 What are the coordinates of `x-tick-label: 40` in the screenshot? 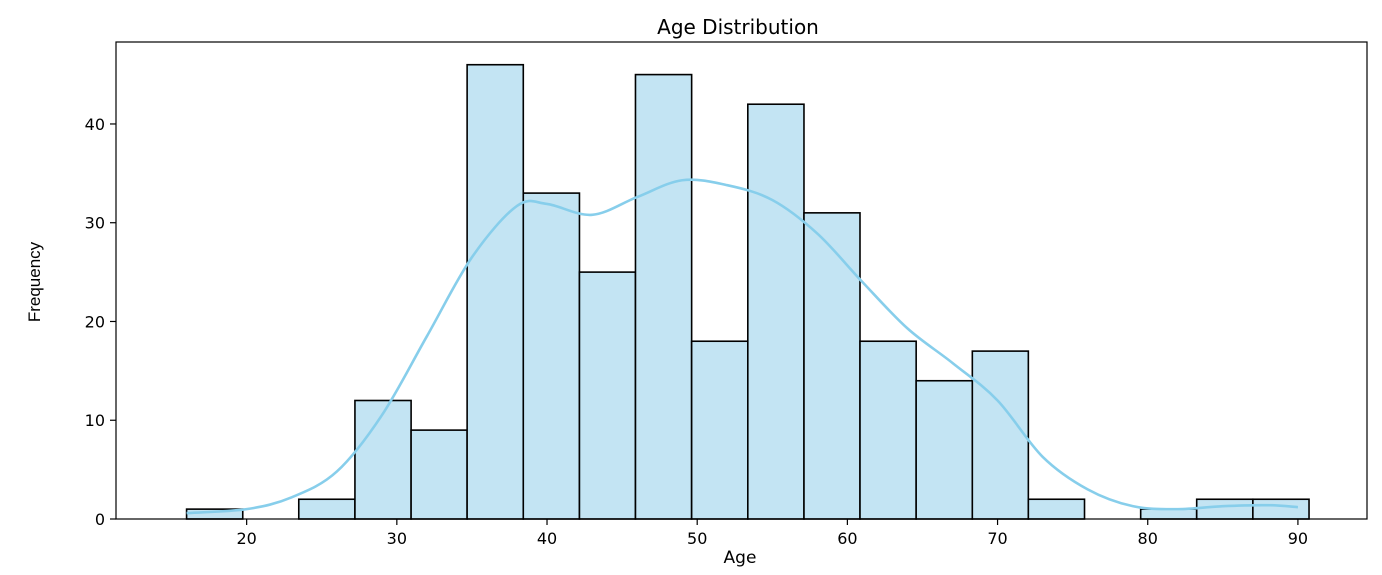 It's located at (547, 538).